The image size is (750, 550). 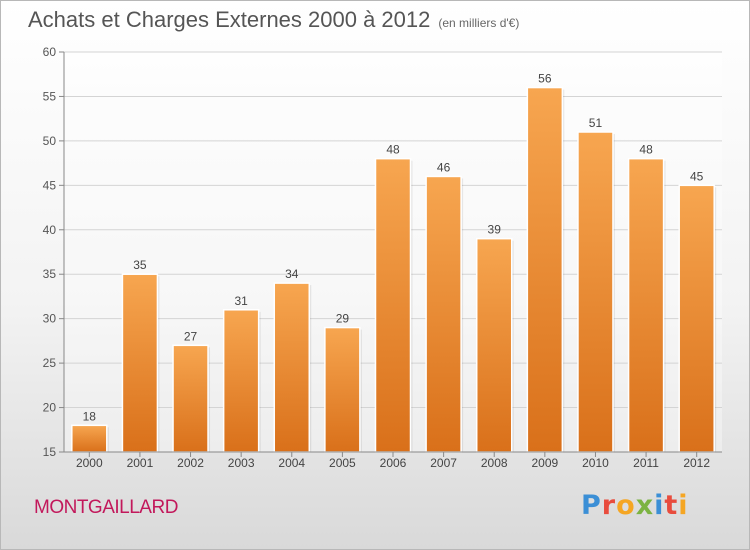 What do you see at coordinates (443, 463) in the screenshot?
I see `x-tick-label-2007: 2007` at bounding box center [443, 463].